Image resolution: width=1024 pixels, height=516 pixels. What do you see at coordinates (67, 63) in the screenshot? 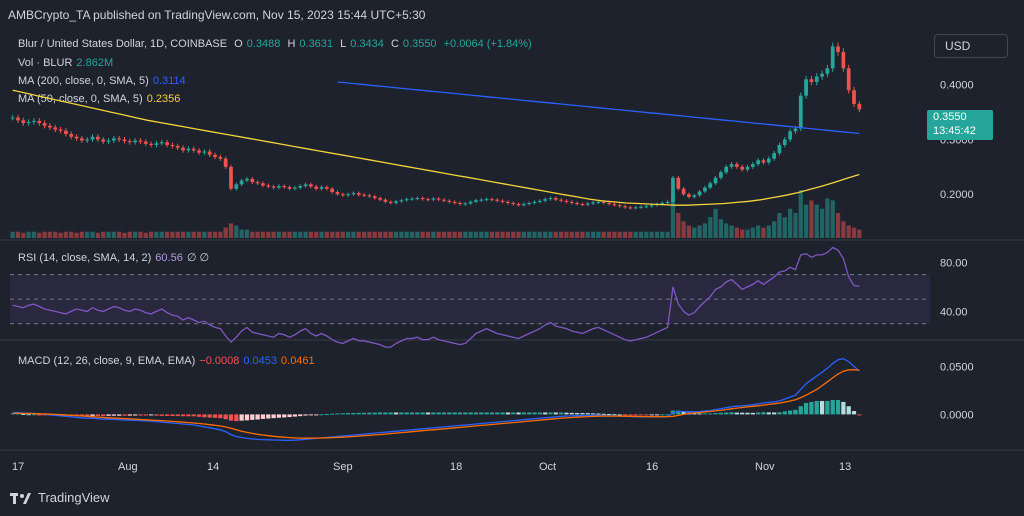
I see `volume-legend: Vol · BLUR 2.862M` at bounding box center [67, 63].